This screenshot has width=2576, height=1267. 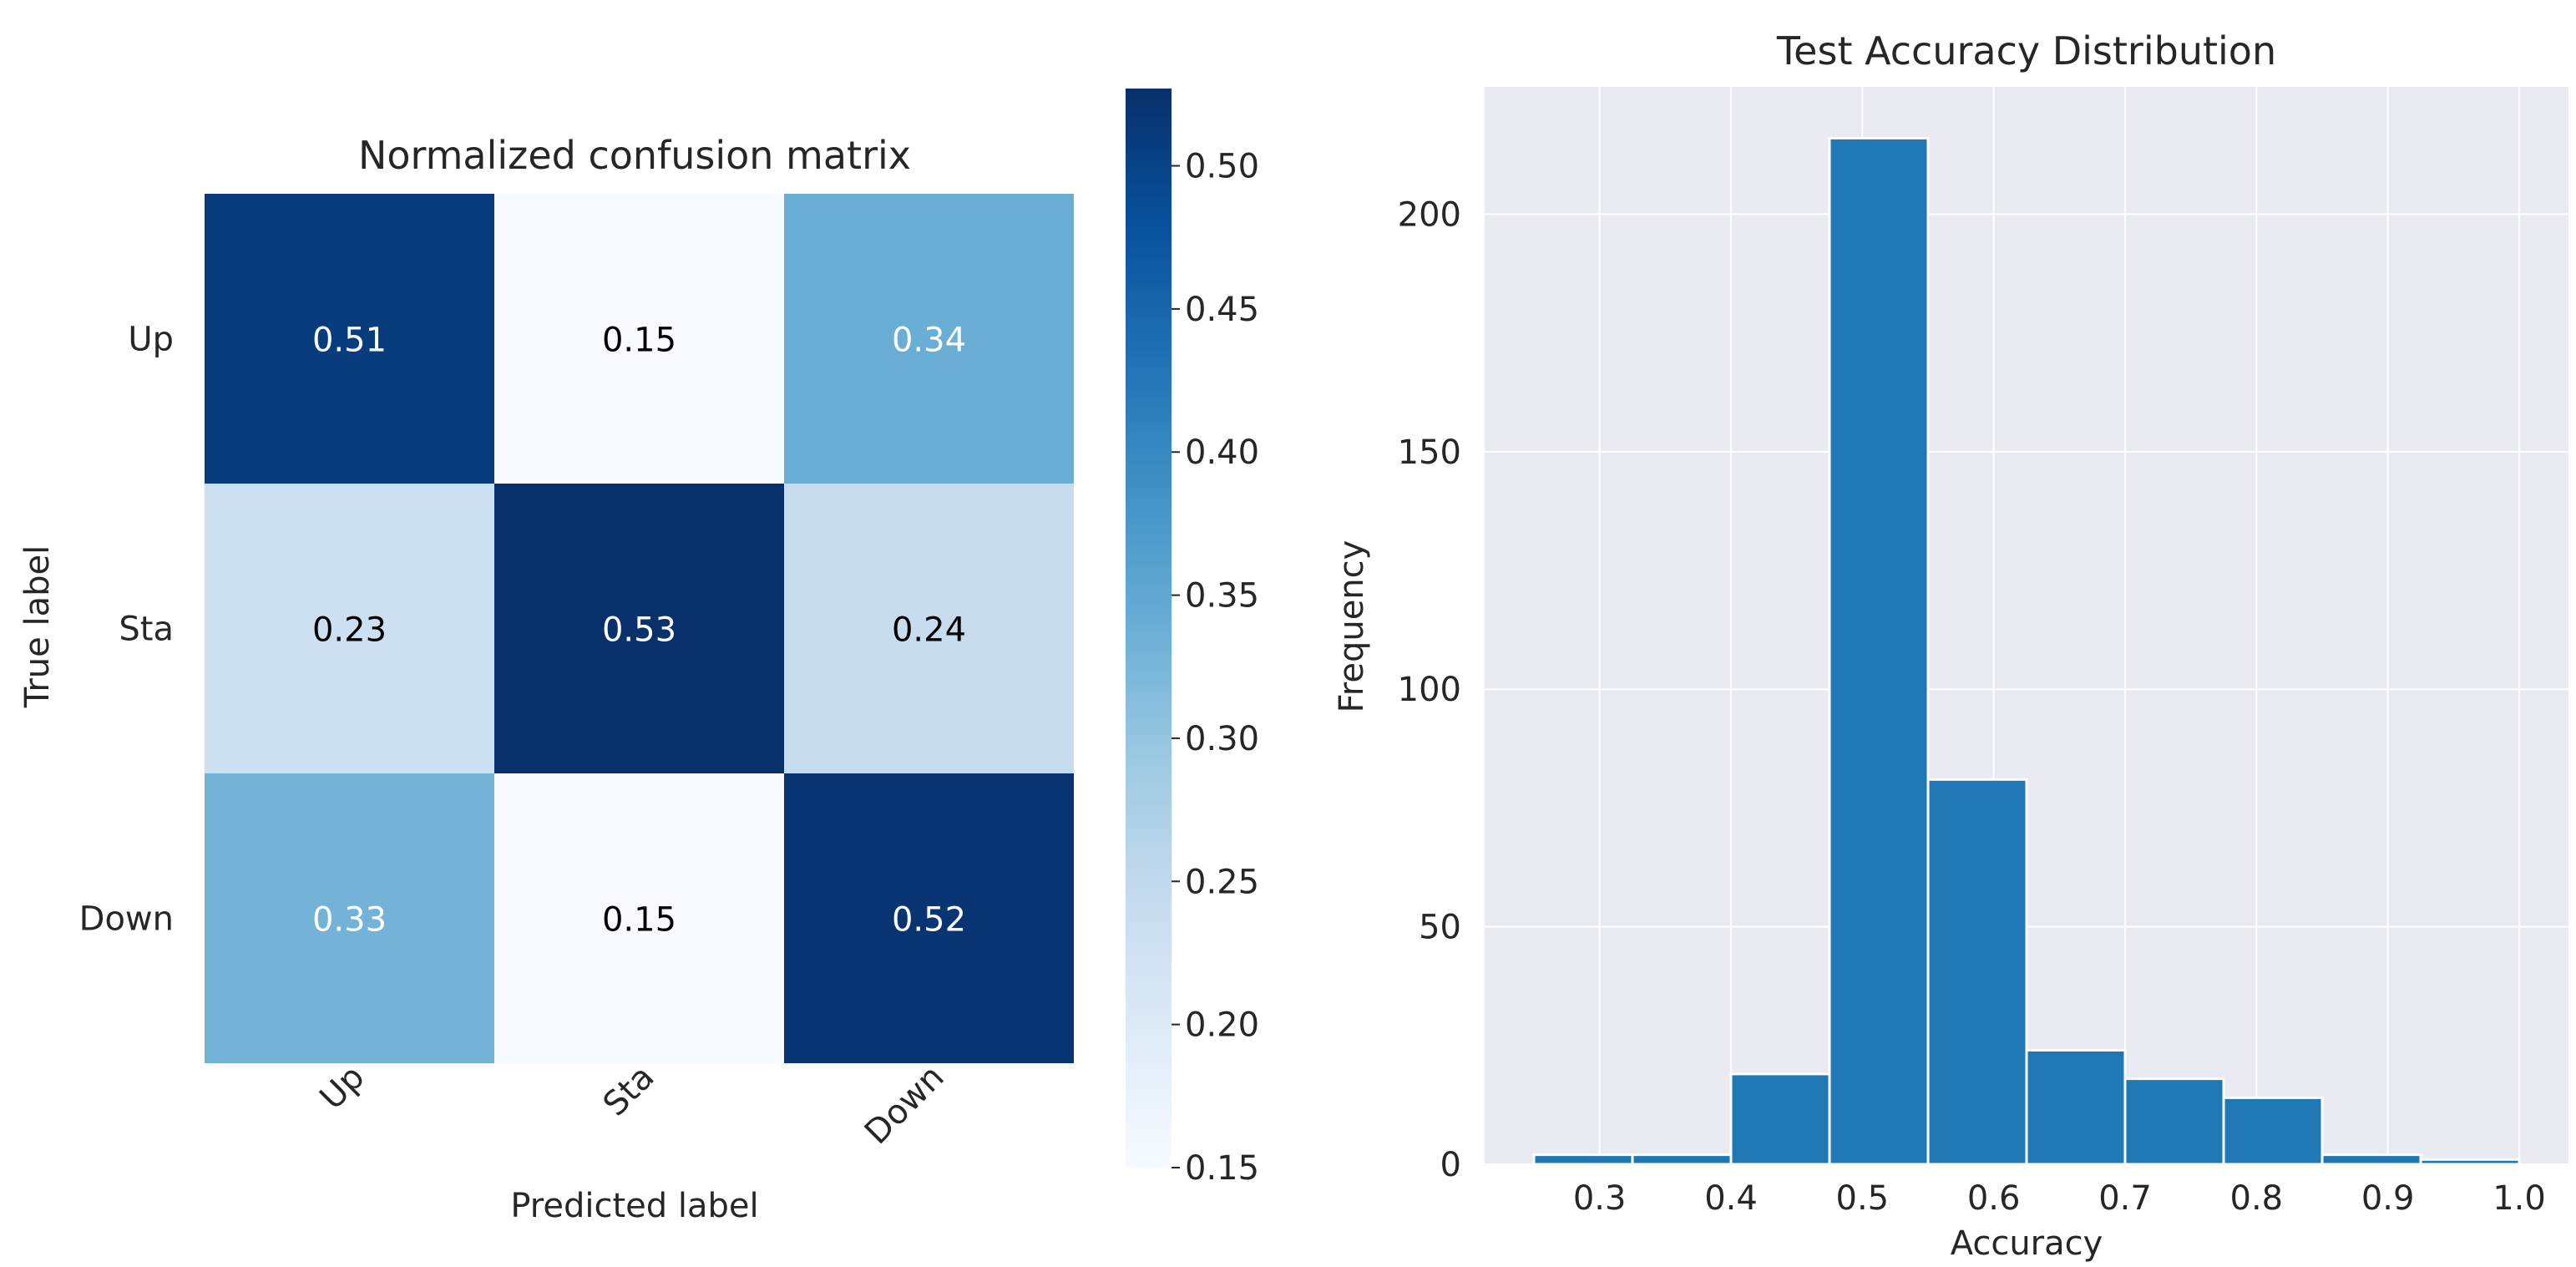 I want to click on cm-y-tick-label: Sta, so click(x=146, y=630).